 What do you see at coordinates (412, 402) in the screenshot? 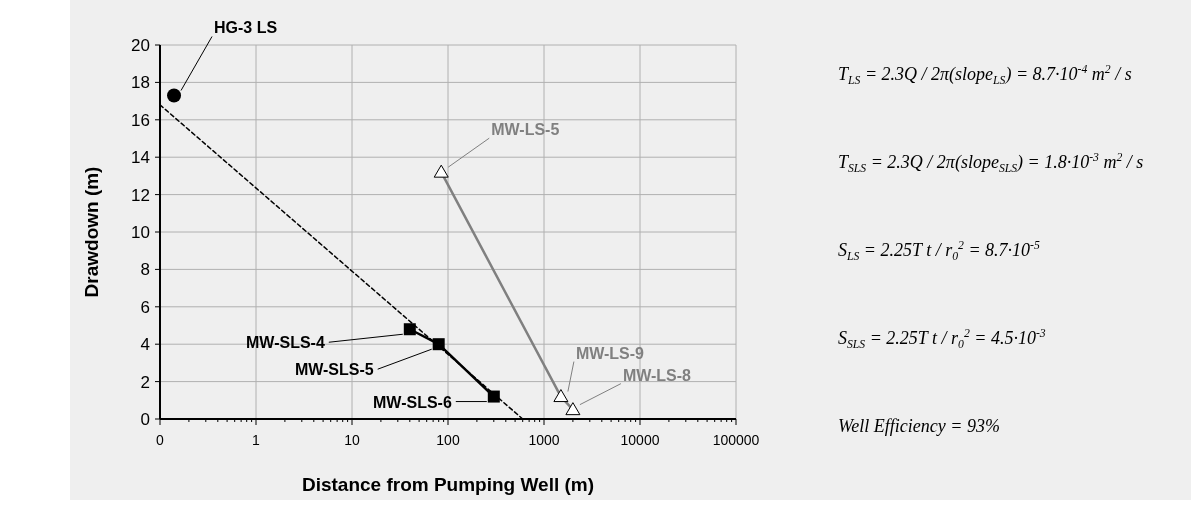
I see `annotation: MW-SLS-6` at bounding box center [412, 402].